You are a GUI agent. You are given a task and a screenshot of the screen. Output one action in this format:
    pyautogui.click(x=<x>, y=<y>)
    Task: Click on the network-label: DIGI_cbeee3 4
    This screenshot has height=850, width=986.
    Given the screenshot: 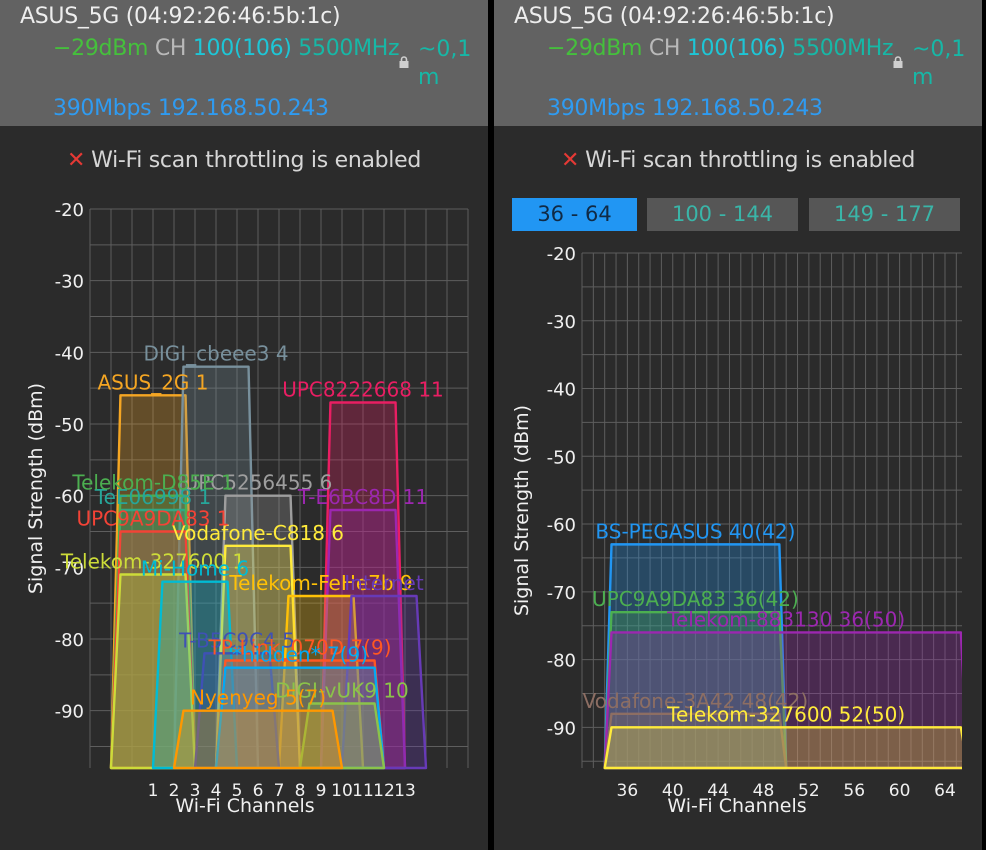 What is the action you would take?
    pyautogui.click(x=215, y=354)
    